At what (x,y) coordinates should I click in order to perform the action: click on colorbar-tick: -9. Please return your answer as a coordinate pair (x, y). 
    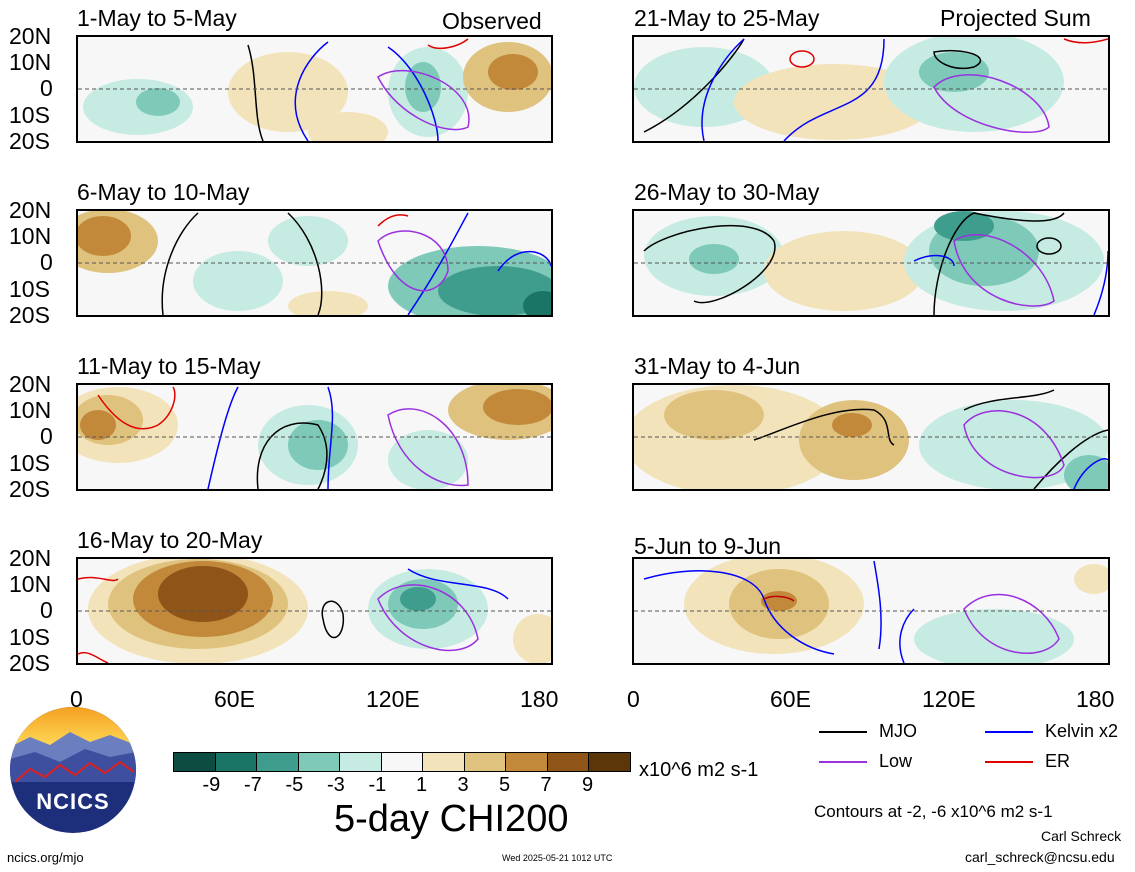
    Looking at the image, I should click on (211, 785).